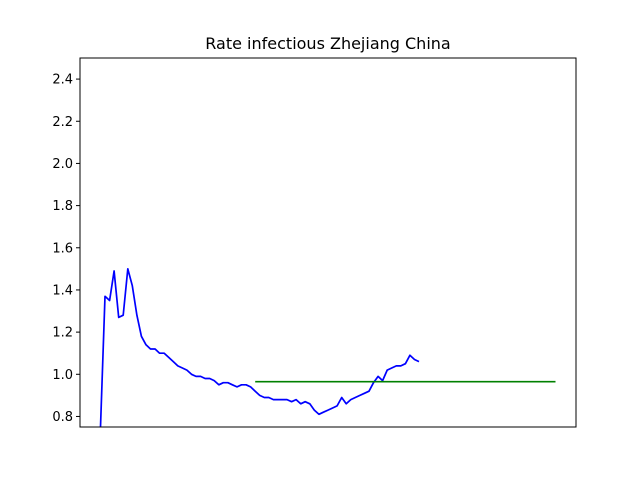 This screenshot has width=640, height=480. What do you see at coordinates (62, 290) in the screenshot?
I see `y-tick-label: 1.4` at bounding box center [62, 290].